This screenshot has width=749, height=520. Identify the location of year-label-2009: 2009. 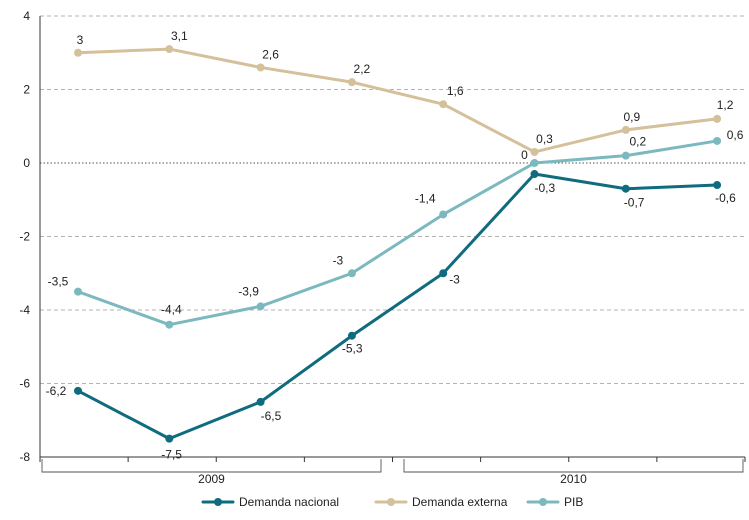
(211, 479).